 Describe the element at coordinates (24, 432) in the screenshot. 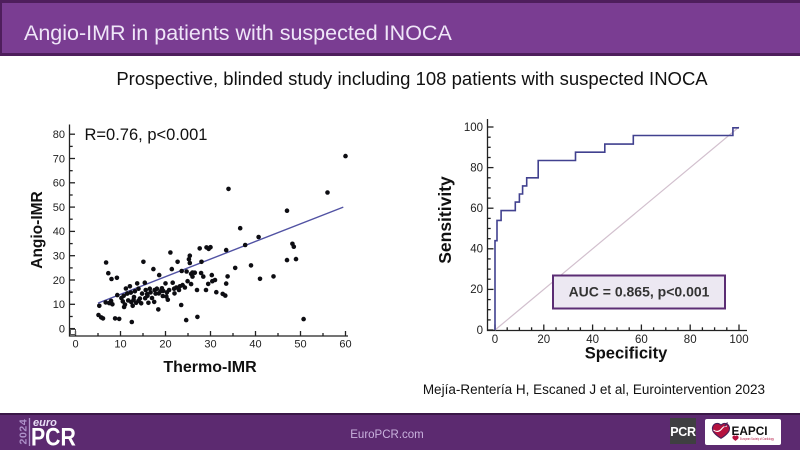

I see `svg-text: 2024` at that location.